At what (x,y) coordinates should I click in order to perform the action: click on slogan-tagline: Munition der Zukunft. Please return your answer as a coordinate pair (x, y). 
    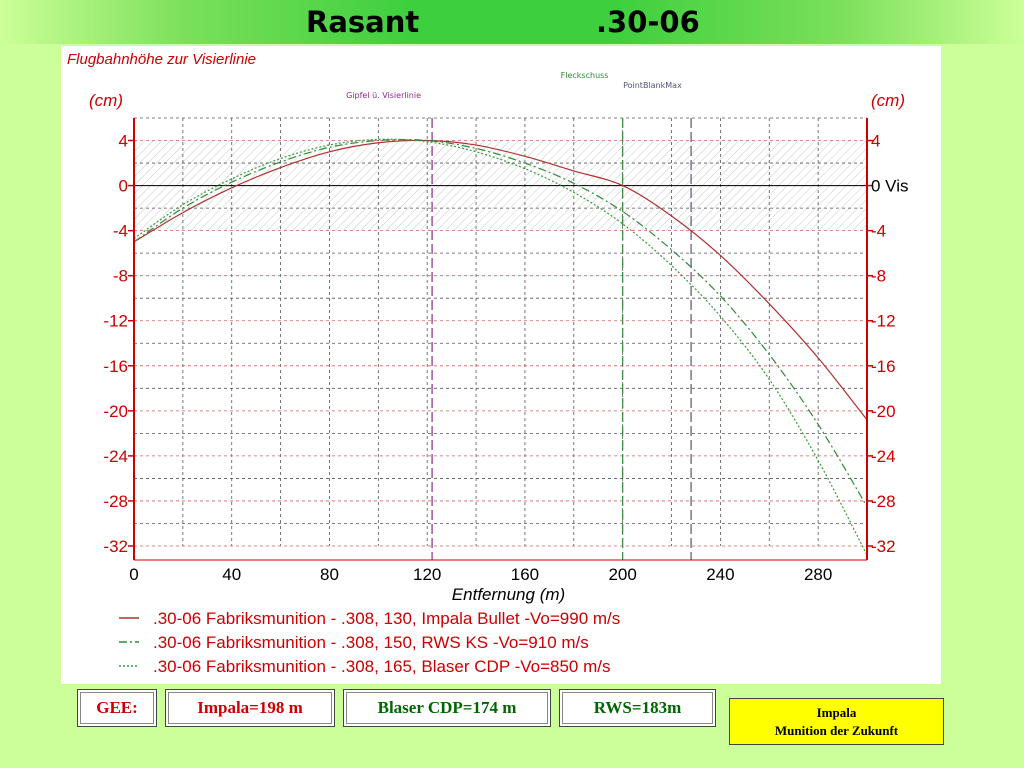
    Looking at the image, I should click on (836, 730).